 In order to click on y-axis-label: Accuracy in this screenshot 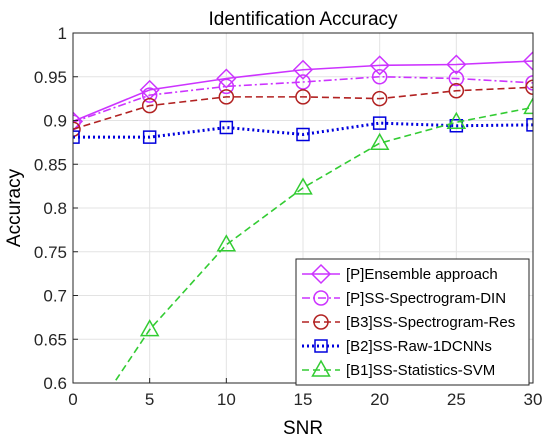, I will do `click(14, 207)`.